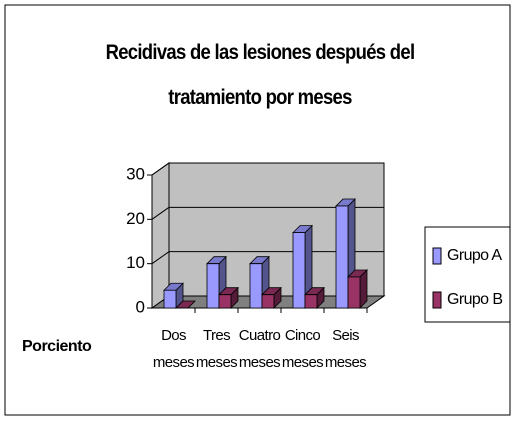  I want to click on x-tick-label: Tres meses, so click(216, 349).